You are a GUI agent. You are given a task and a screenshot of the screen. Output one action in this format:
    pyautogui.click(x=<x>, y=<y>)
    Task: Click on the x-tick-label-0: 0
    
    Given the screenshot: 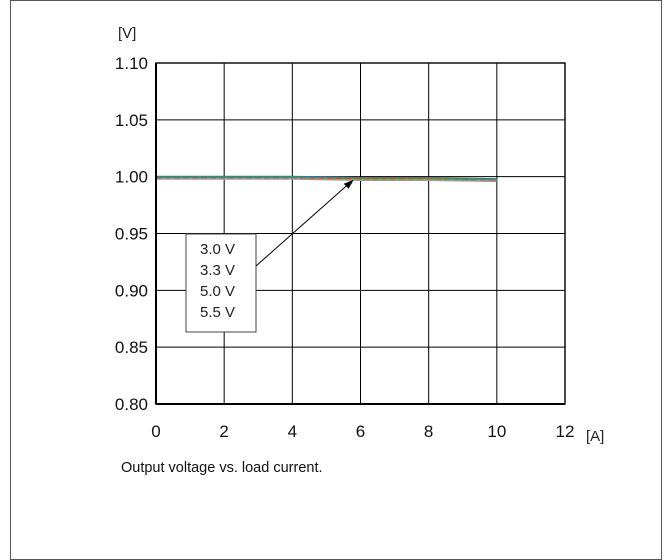 What is the action you would take?
    pyautogui.click(x=155, y=431)
    